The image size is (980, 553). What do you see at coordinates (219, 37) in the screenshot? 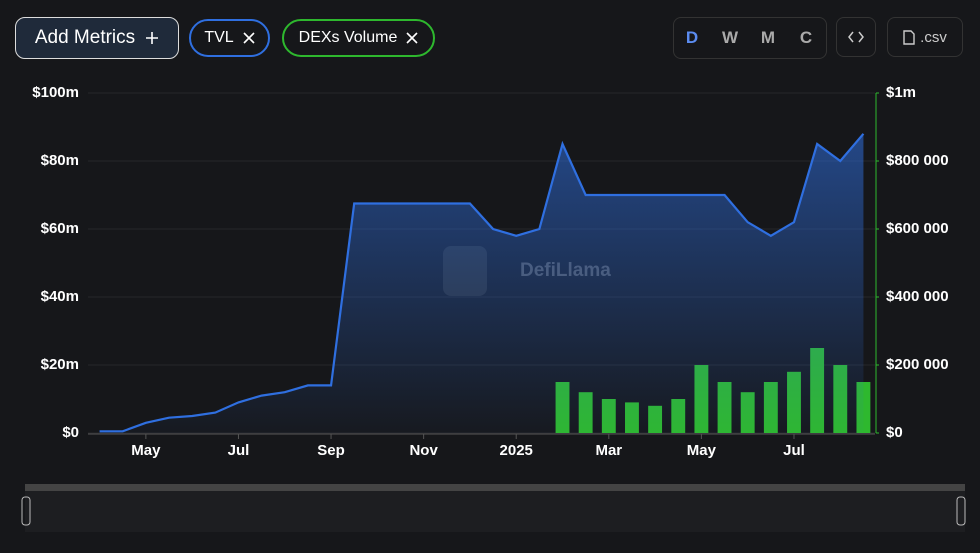
I see `tvl-chip-label: TVL` at bounding box center [219, 37].